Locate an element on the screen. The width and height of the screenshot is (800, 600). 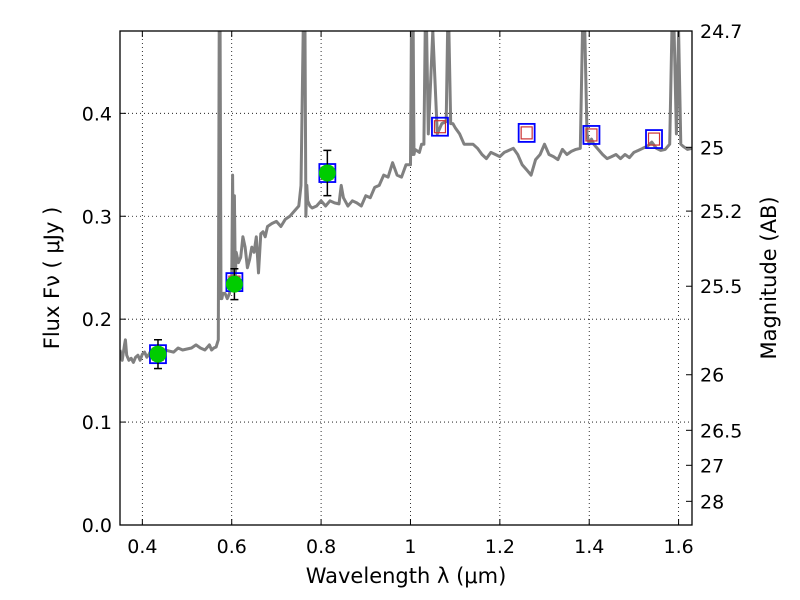
y2-tick-label: 25 is located at coordinates (712, 148).